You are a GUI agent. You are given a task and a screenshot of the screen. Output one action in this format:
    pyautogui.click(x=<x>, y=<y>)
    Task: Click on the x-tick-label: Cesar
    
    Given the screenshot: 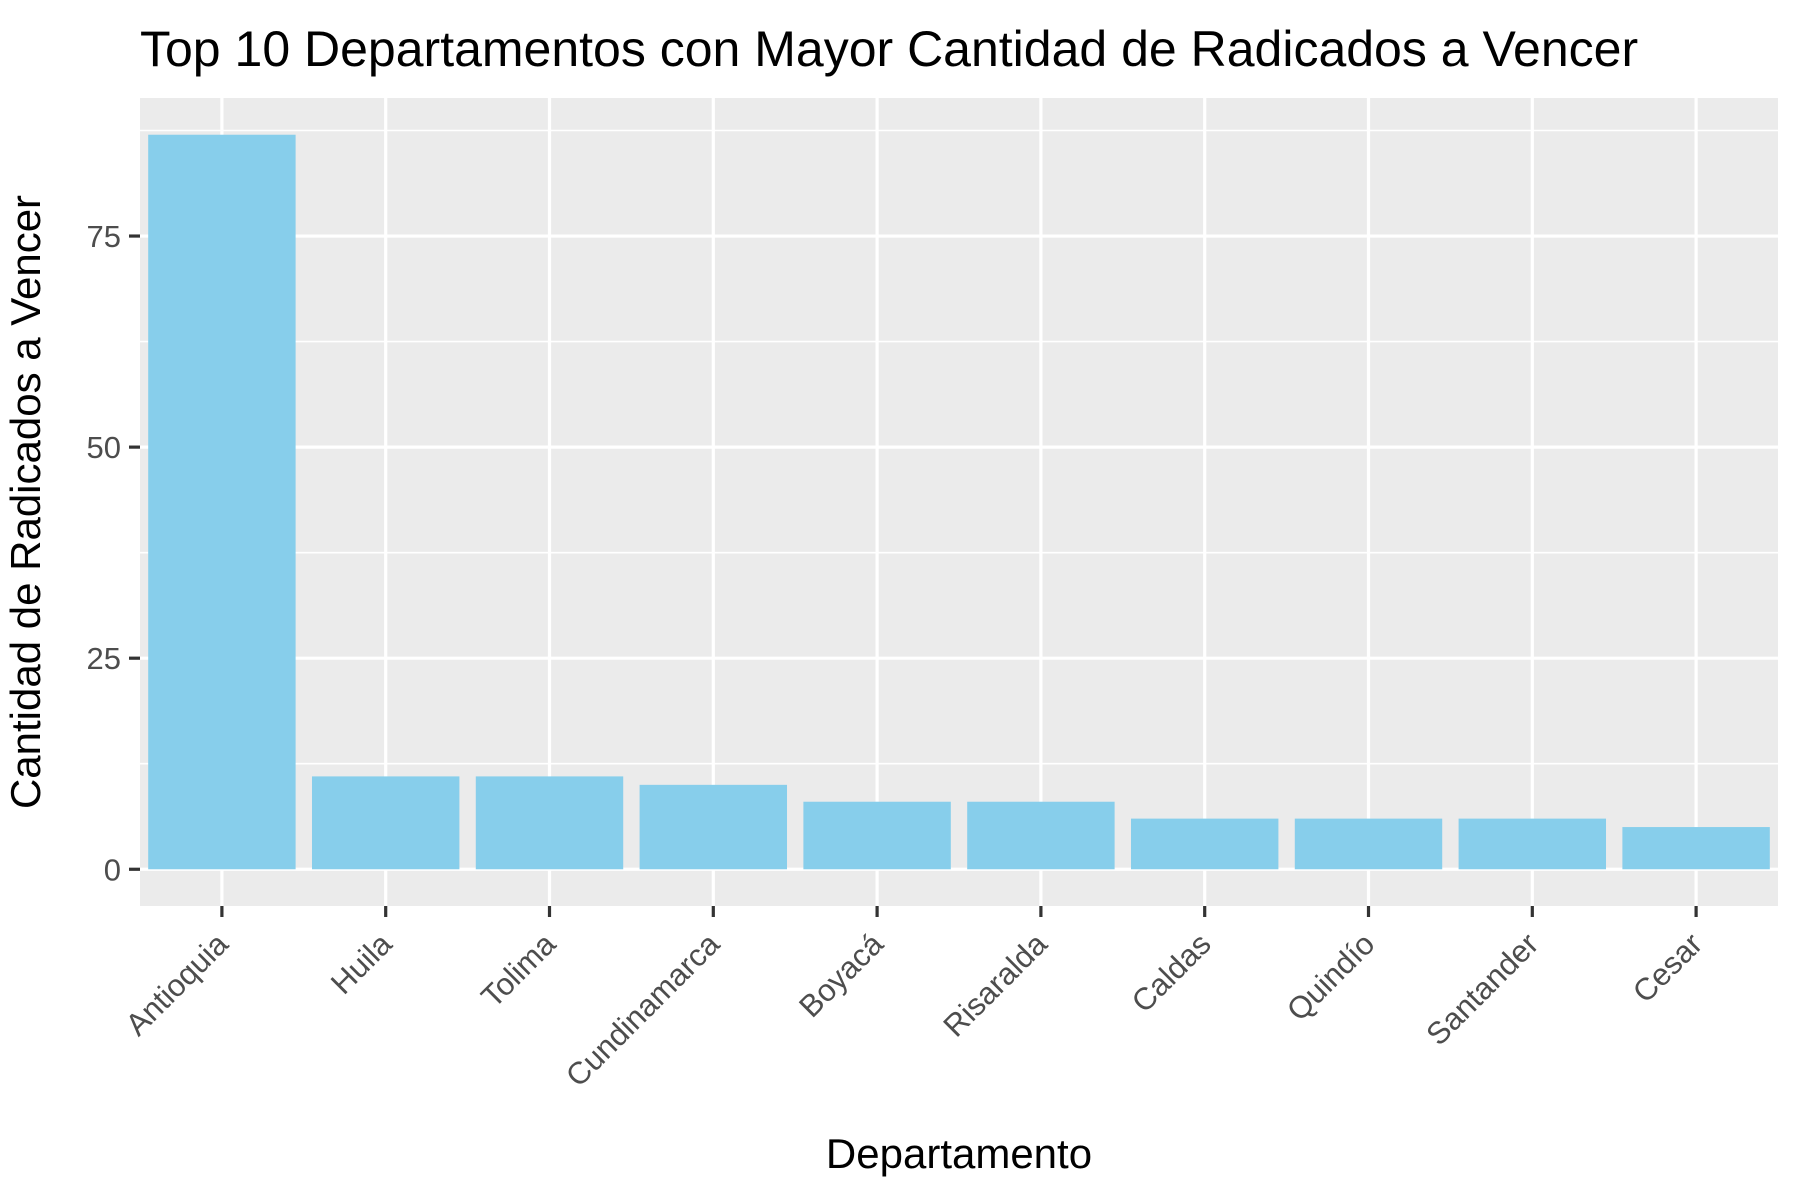 What is the action you would take?
    pyautogui.click(x=1667, y=967)
    